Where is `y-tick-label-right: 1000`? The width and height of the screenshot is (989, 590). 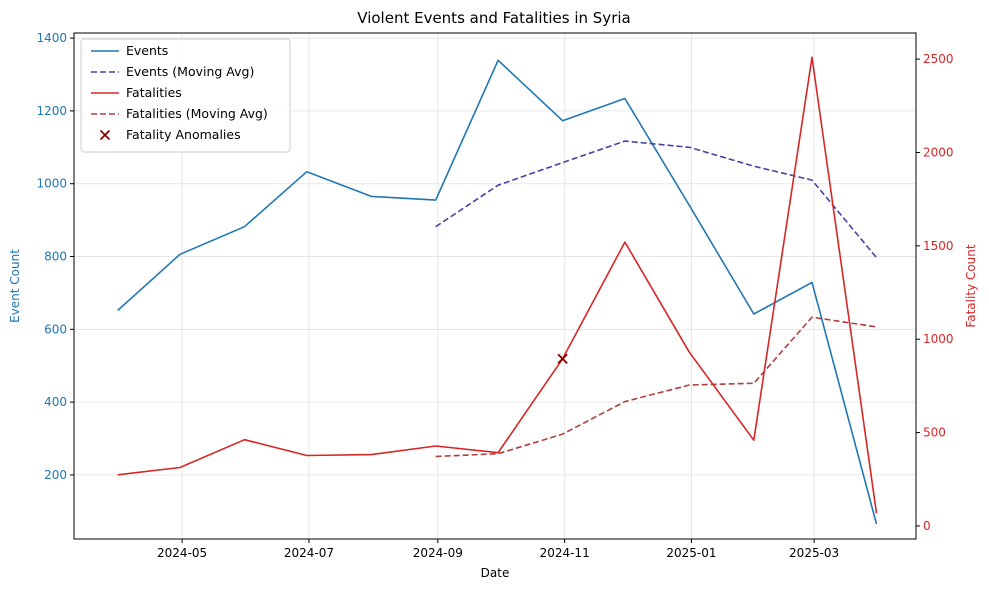 y-tick-label-right: 1000 is located at coordinates (938, 339).